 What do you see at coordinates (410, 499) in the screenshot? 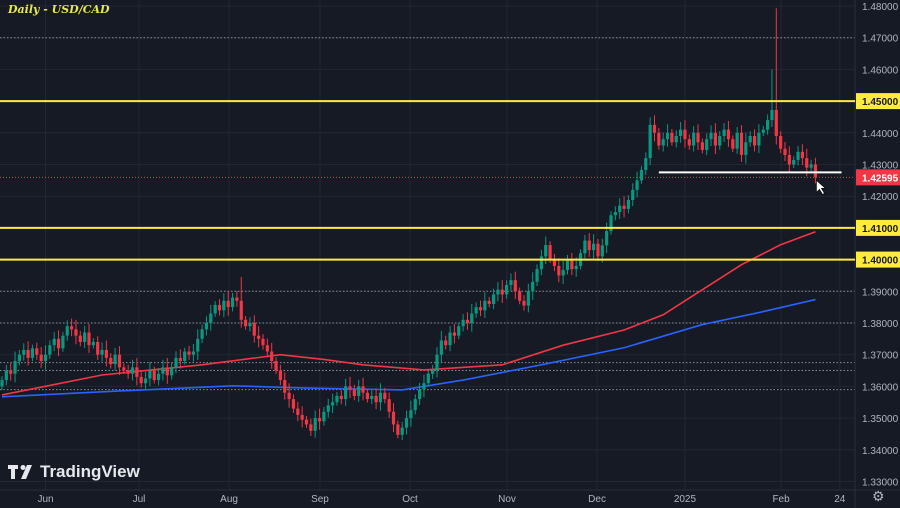
I see `x-tick-label: Oct` at bounding box center [410, 499].